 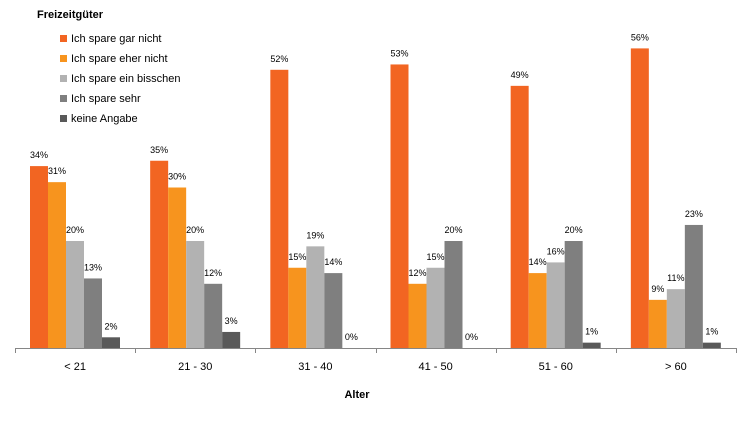 What do you see at coordinates (279, 59) in the screenshot?
I see `data-label: 52%` at bounding box center [279, 59].